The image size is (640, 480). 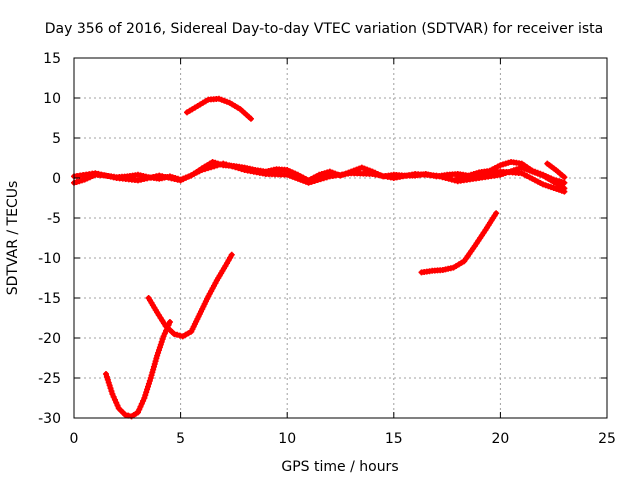 What do you see at coordinates (52, 99) in the screenshot?
I see `y-tick-label: 10` at bounding box center [52, 99].